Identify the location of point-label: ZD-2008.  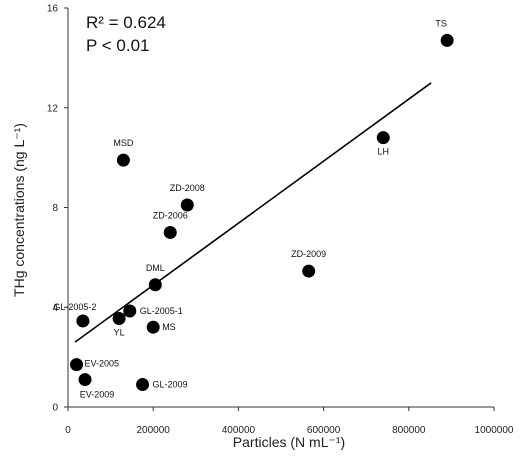
(187, 188).